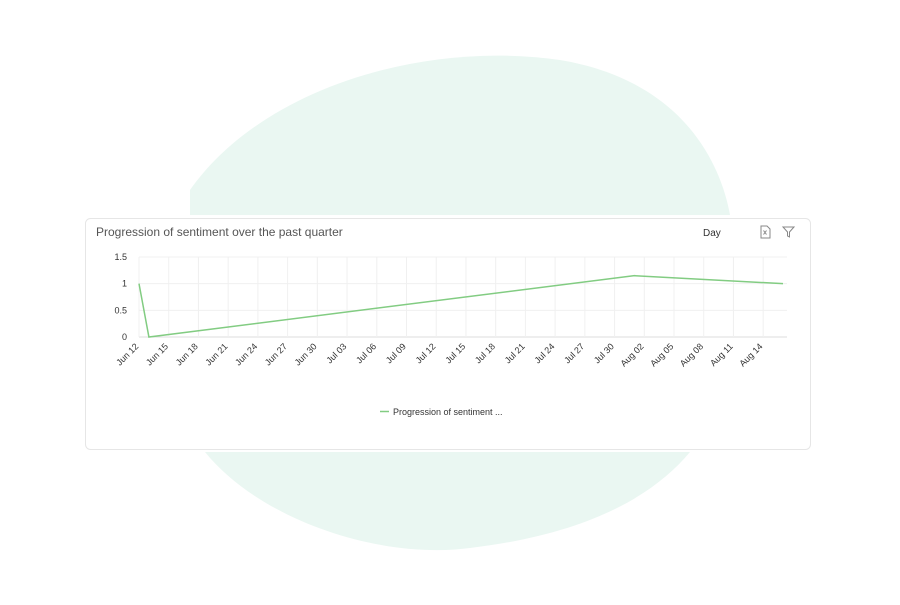 The width and height of the screenshot is (900, 605). What do you see at coordinates (124, 284) in the screenshot?
I see `y-tick-label: 1` at bounding box center [124, 284].